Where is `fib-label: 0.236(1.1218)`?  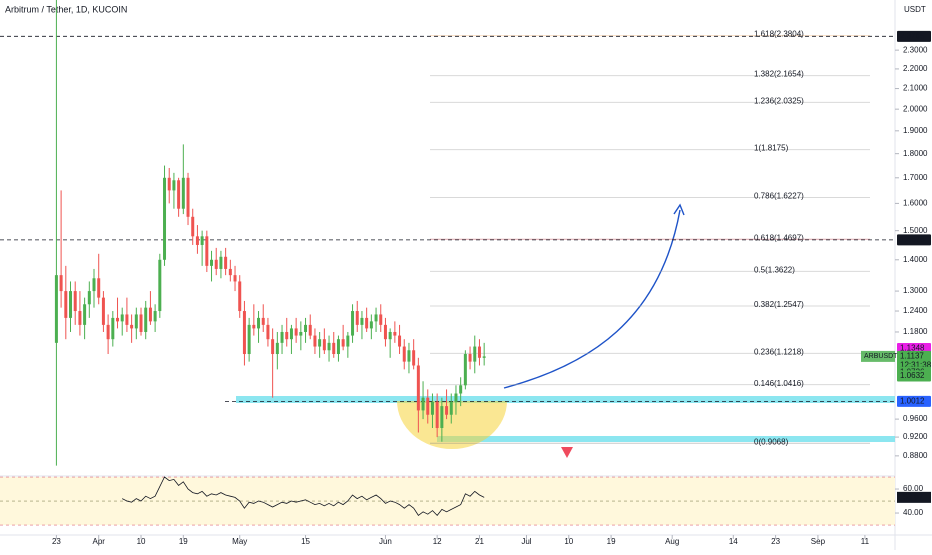 fib-label: 0.236(1.1218) is located at coordinates (779, 351).